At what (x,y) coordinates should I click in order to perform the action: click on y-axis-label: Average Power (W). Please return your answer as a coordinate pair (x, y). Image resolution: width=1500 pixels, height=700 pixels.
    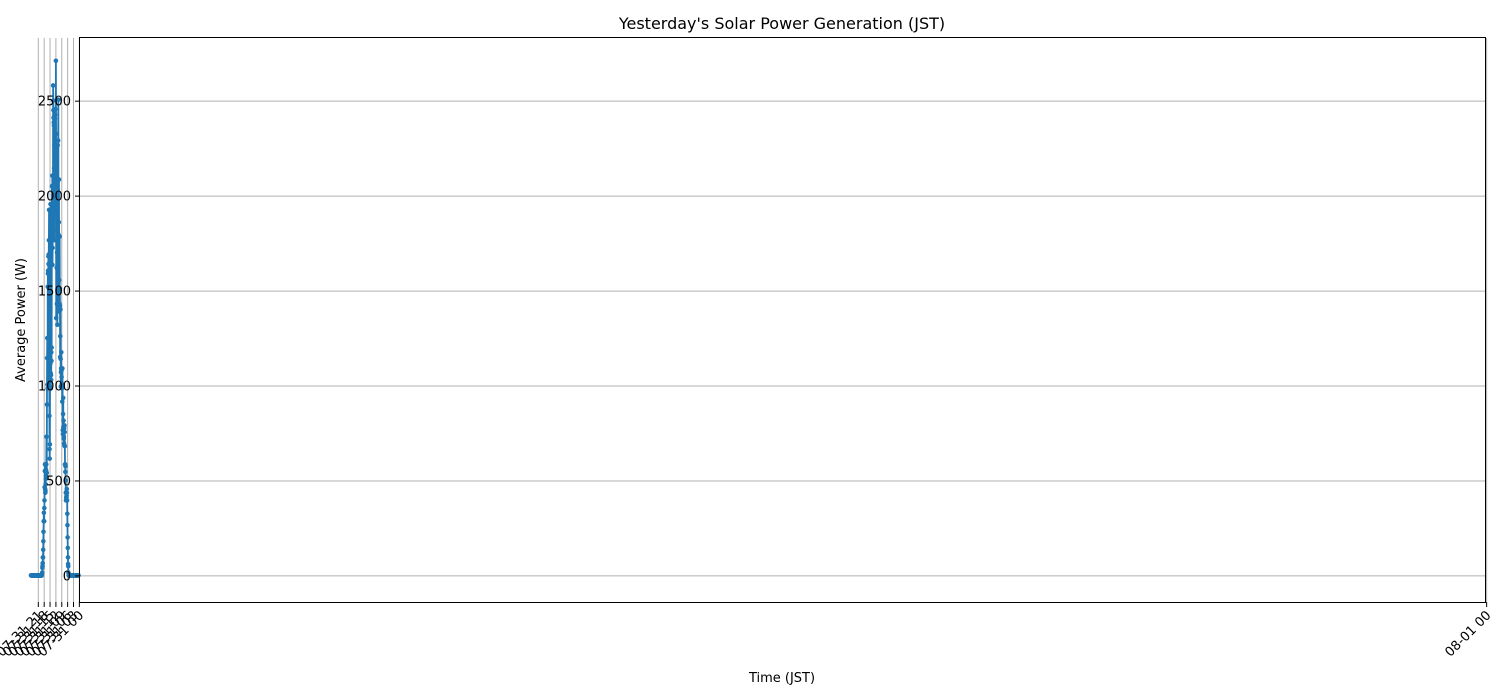
    Looking at the image, I should click on (21, 320).